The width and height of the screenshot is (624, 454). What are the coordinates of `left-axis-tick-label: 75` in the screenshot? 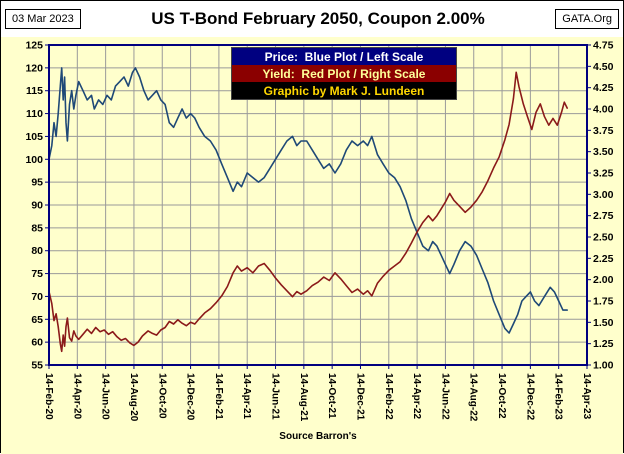 It's located at (37, 274).